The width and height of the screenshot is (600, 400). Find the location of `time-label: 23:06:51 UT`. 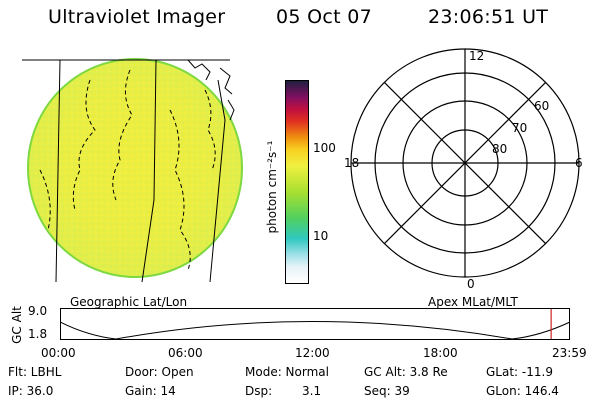

time-label: 23:06:51 UT is located at coordinates (488, 17).